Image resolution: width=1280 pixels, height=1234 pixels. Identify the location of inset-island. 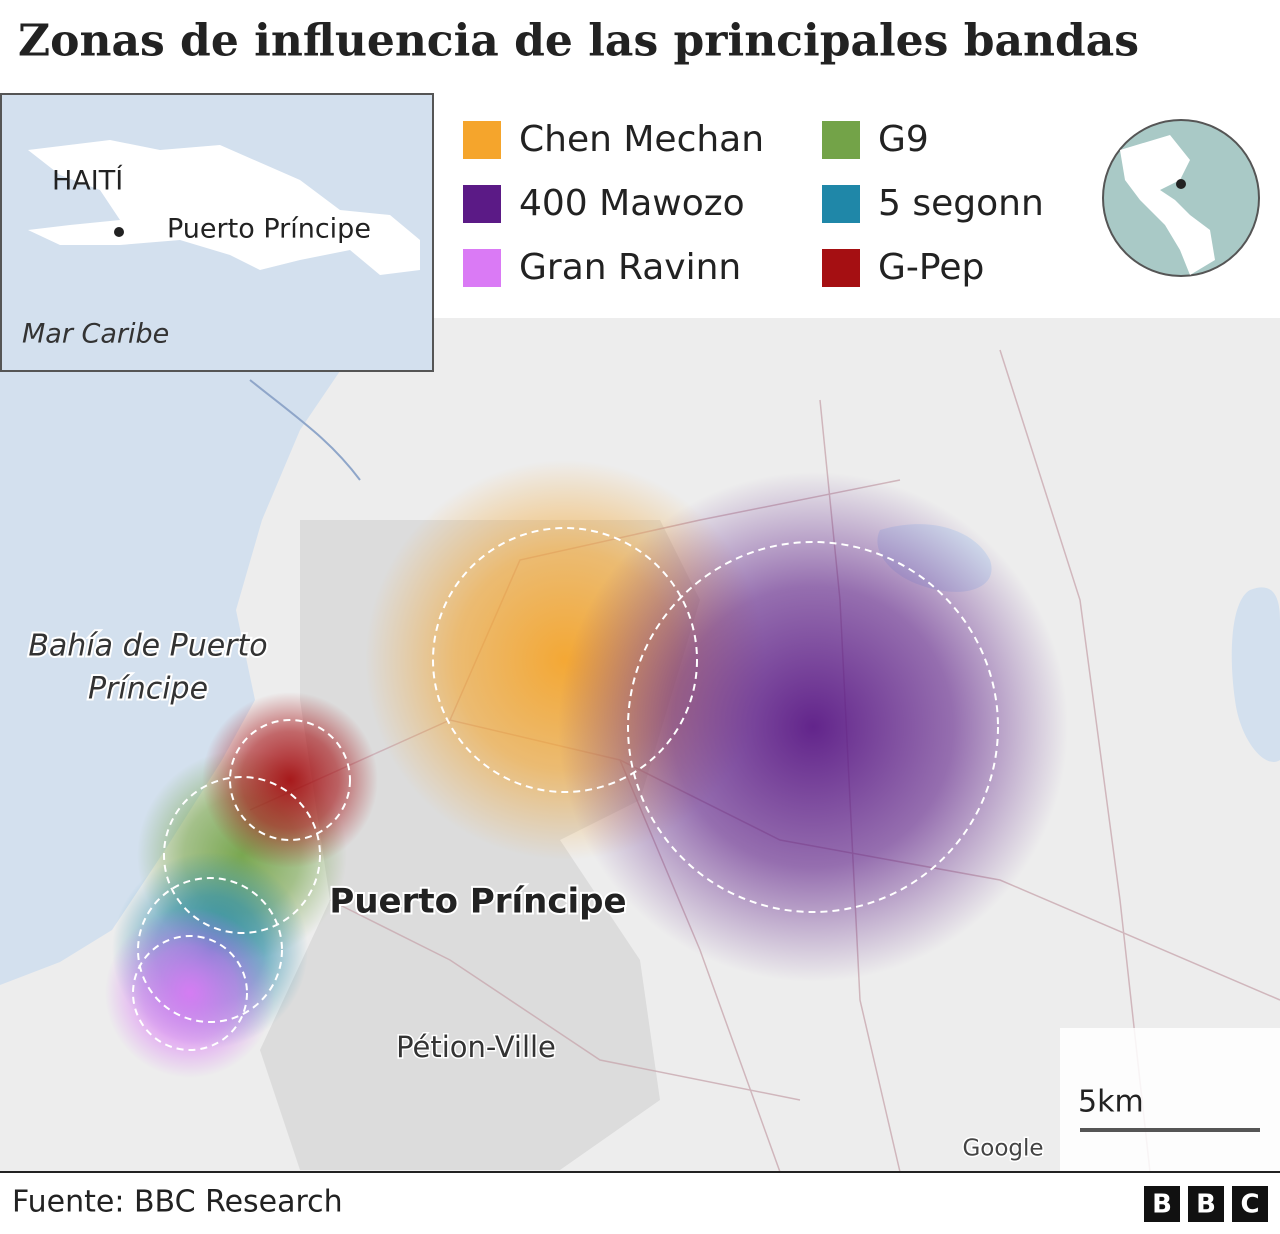
(224, 207).